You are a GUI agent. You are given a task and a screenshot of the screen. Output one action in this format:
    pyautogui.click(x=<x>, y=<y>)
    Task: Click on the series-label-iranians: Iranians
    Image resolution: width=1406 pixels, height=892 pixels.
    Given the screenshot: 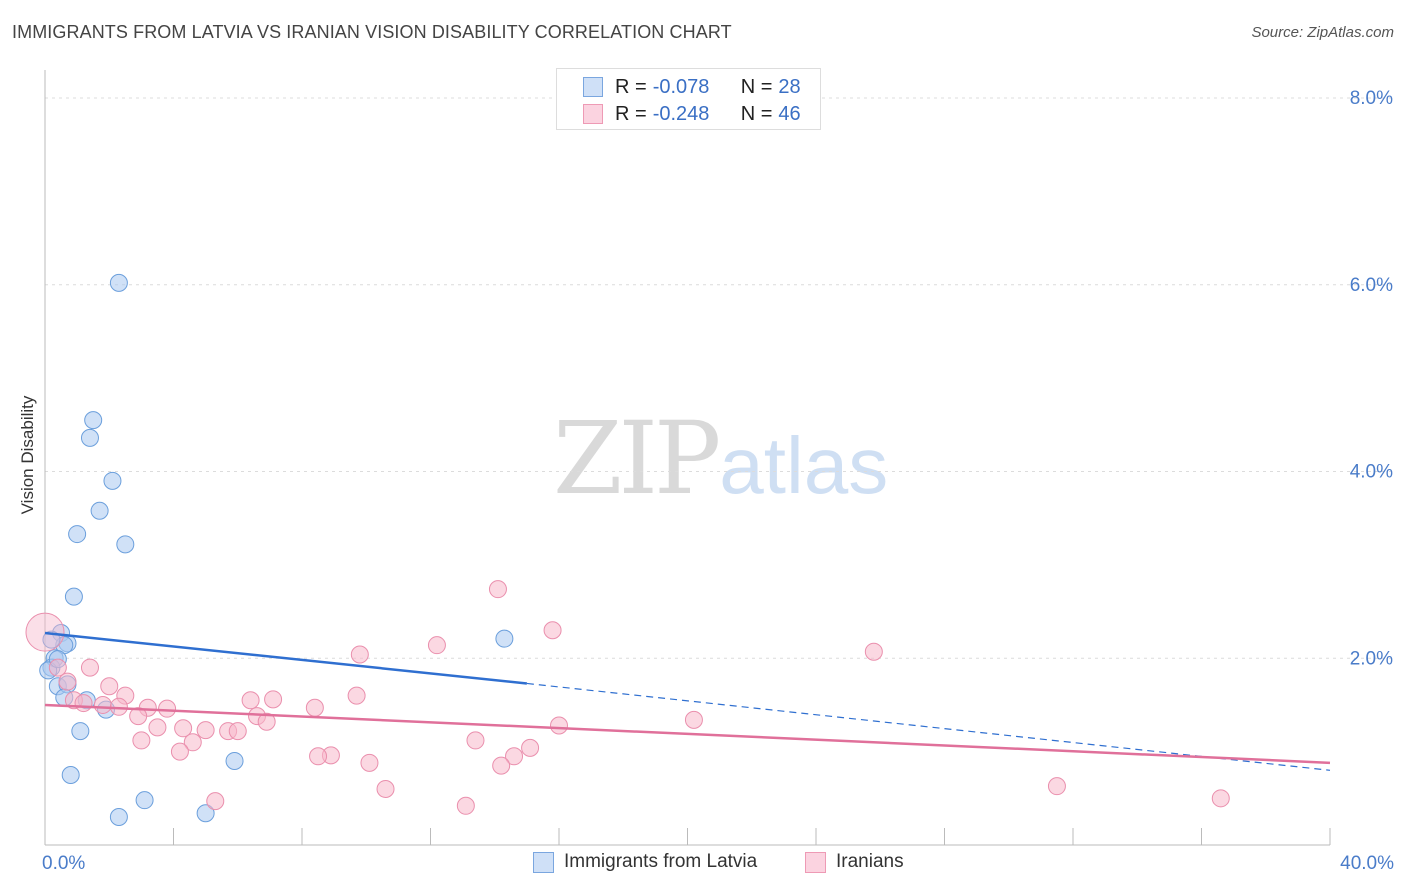 What is the action you would take?
    pyautogui.click(x=870, y=861)
    